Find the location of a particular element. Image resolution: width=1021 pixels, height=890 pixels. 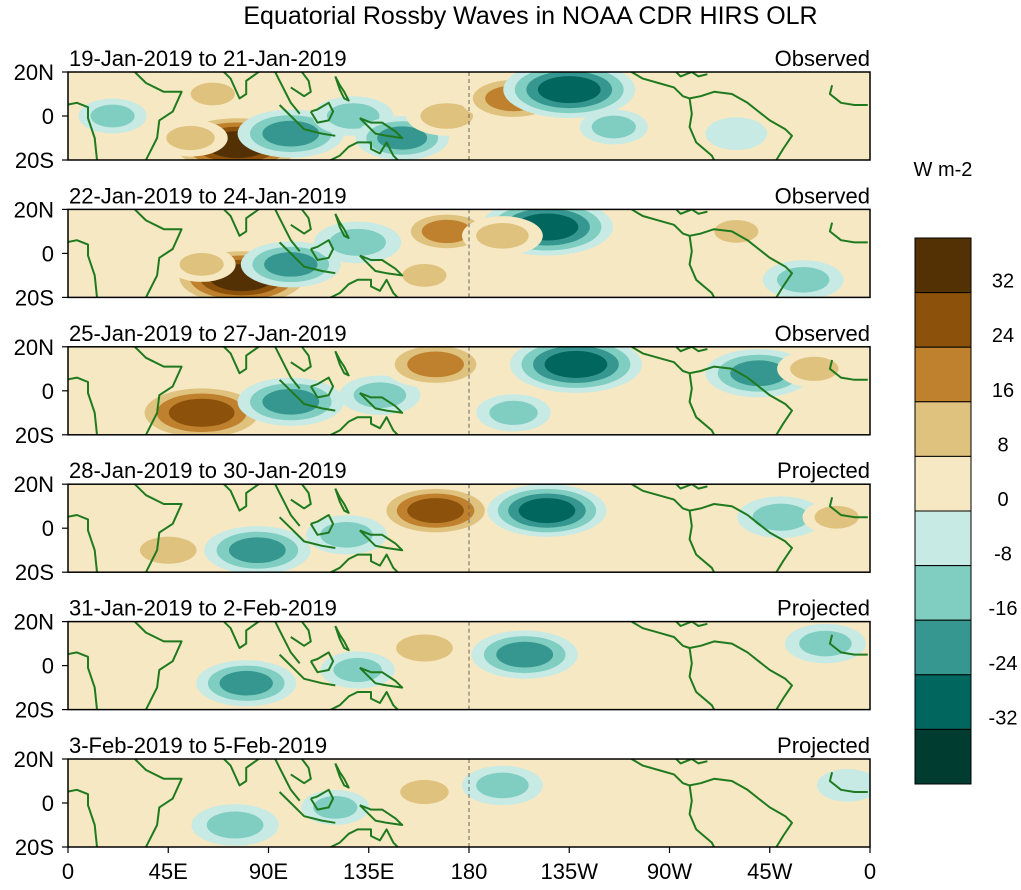

colorbar-label: W m-2 is located at coordinates (943, 170).